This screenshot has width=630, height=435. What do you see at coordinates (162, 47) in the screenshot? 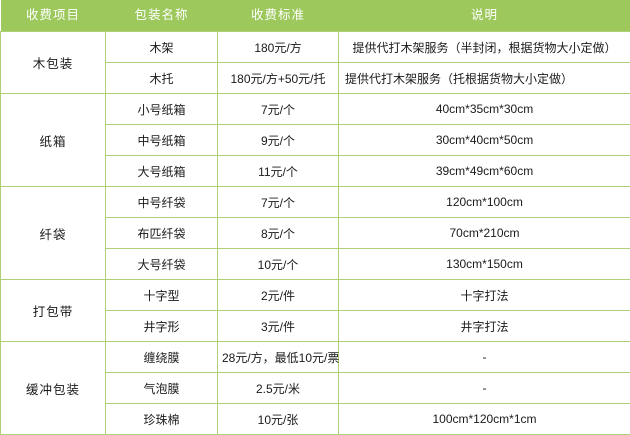
I see `package-name-cell: 木架` at bounding box center [162, 47].